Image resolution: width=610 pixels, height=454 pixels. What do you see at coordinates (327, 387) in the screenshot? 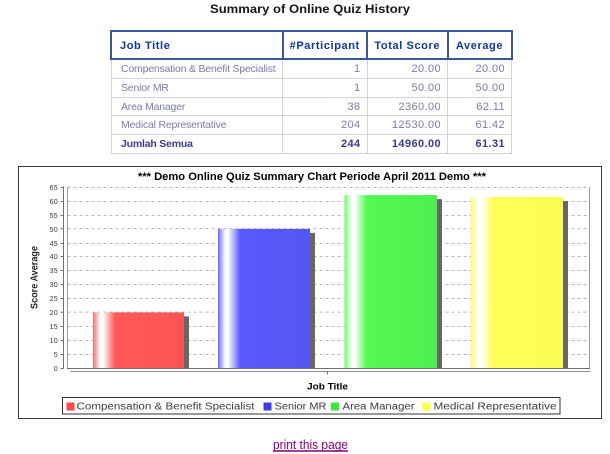
I see `svg-text: Job Title` at bounding box center [327, 387].